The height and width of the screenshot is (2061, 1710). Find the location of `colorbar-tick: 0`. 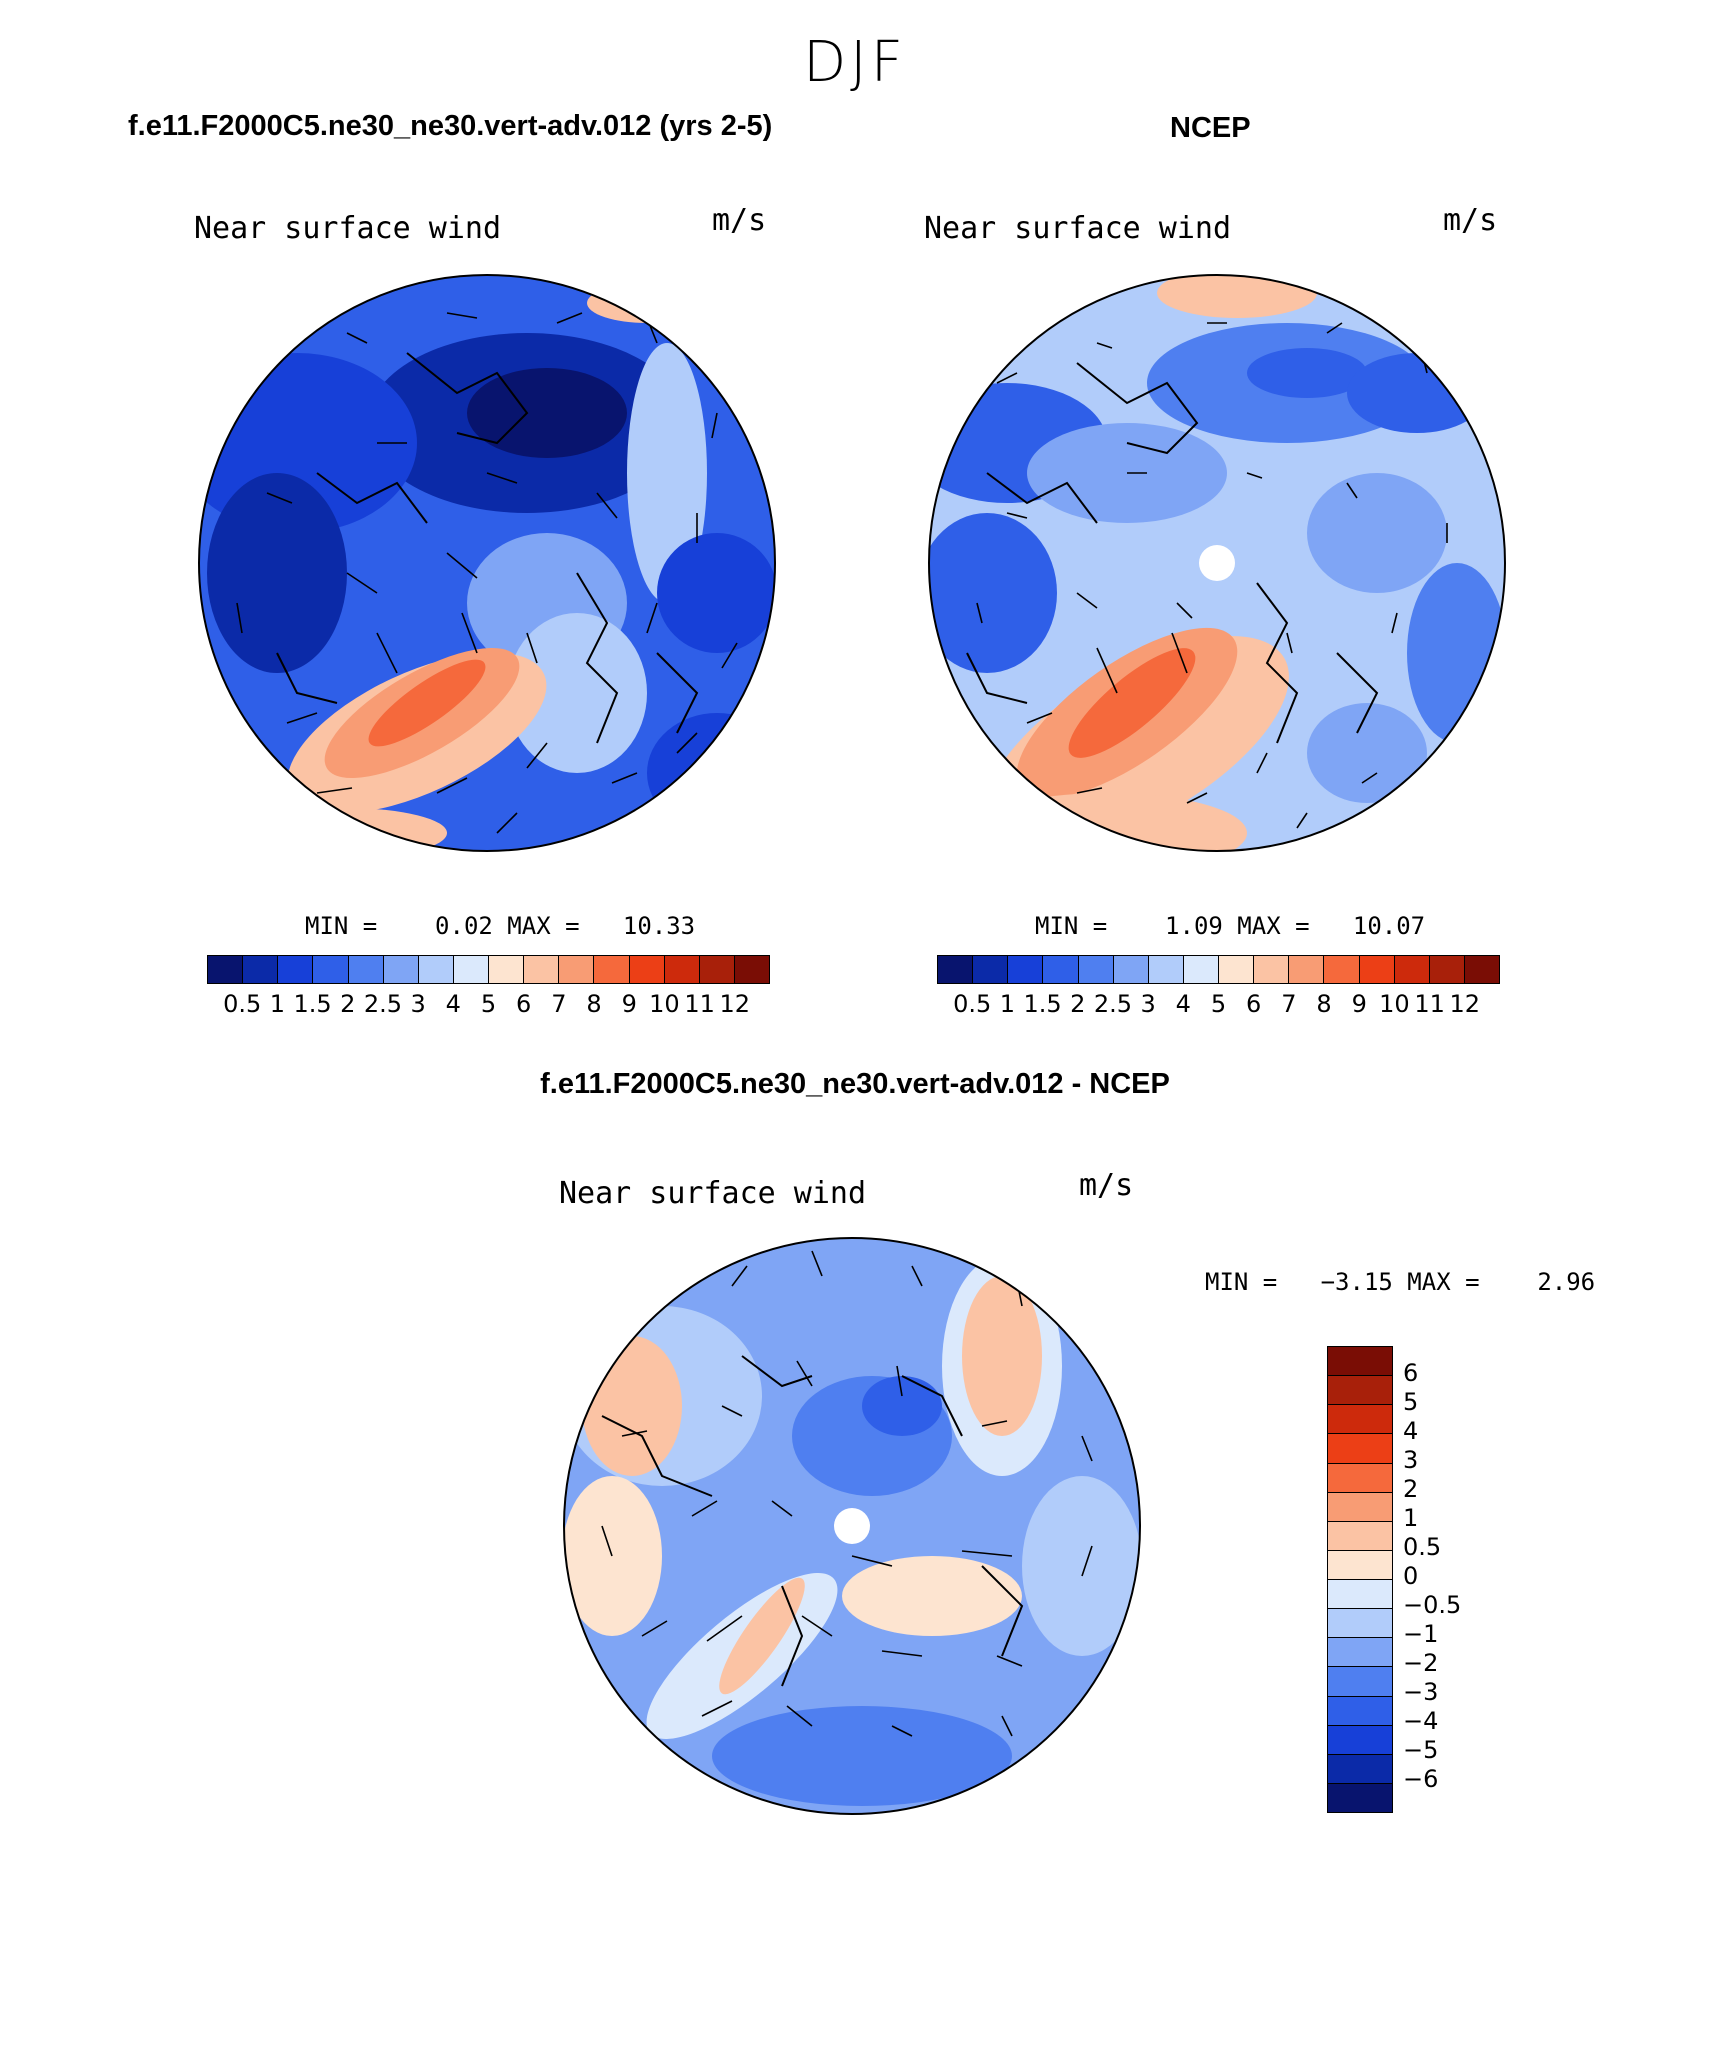

colorbar-tick: 0 is located at coordinates (1411, 1576).